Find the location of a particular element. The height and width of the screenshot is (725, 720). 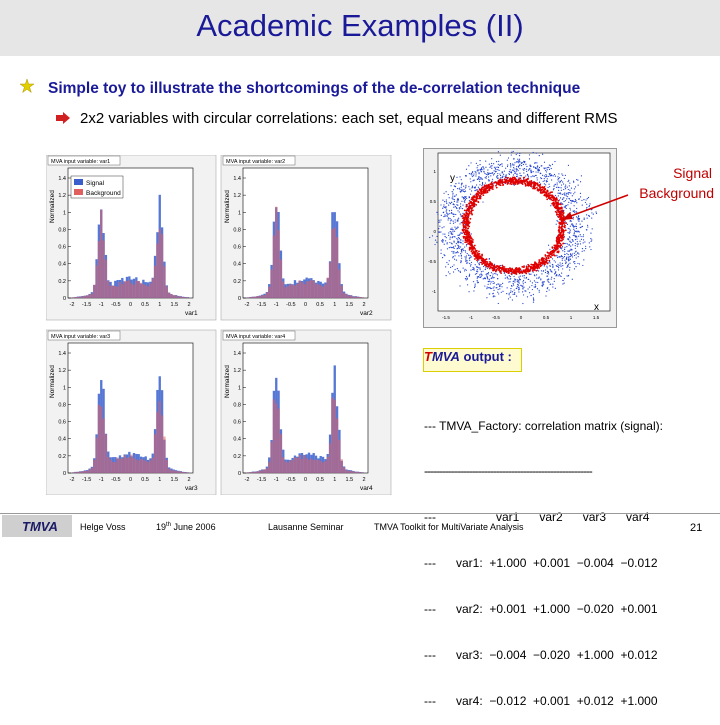

x-tick-label: -1.5 is located at coordinates (86, 480).